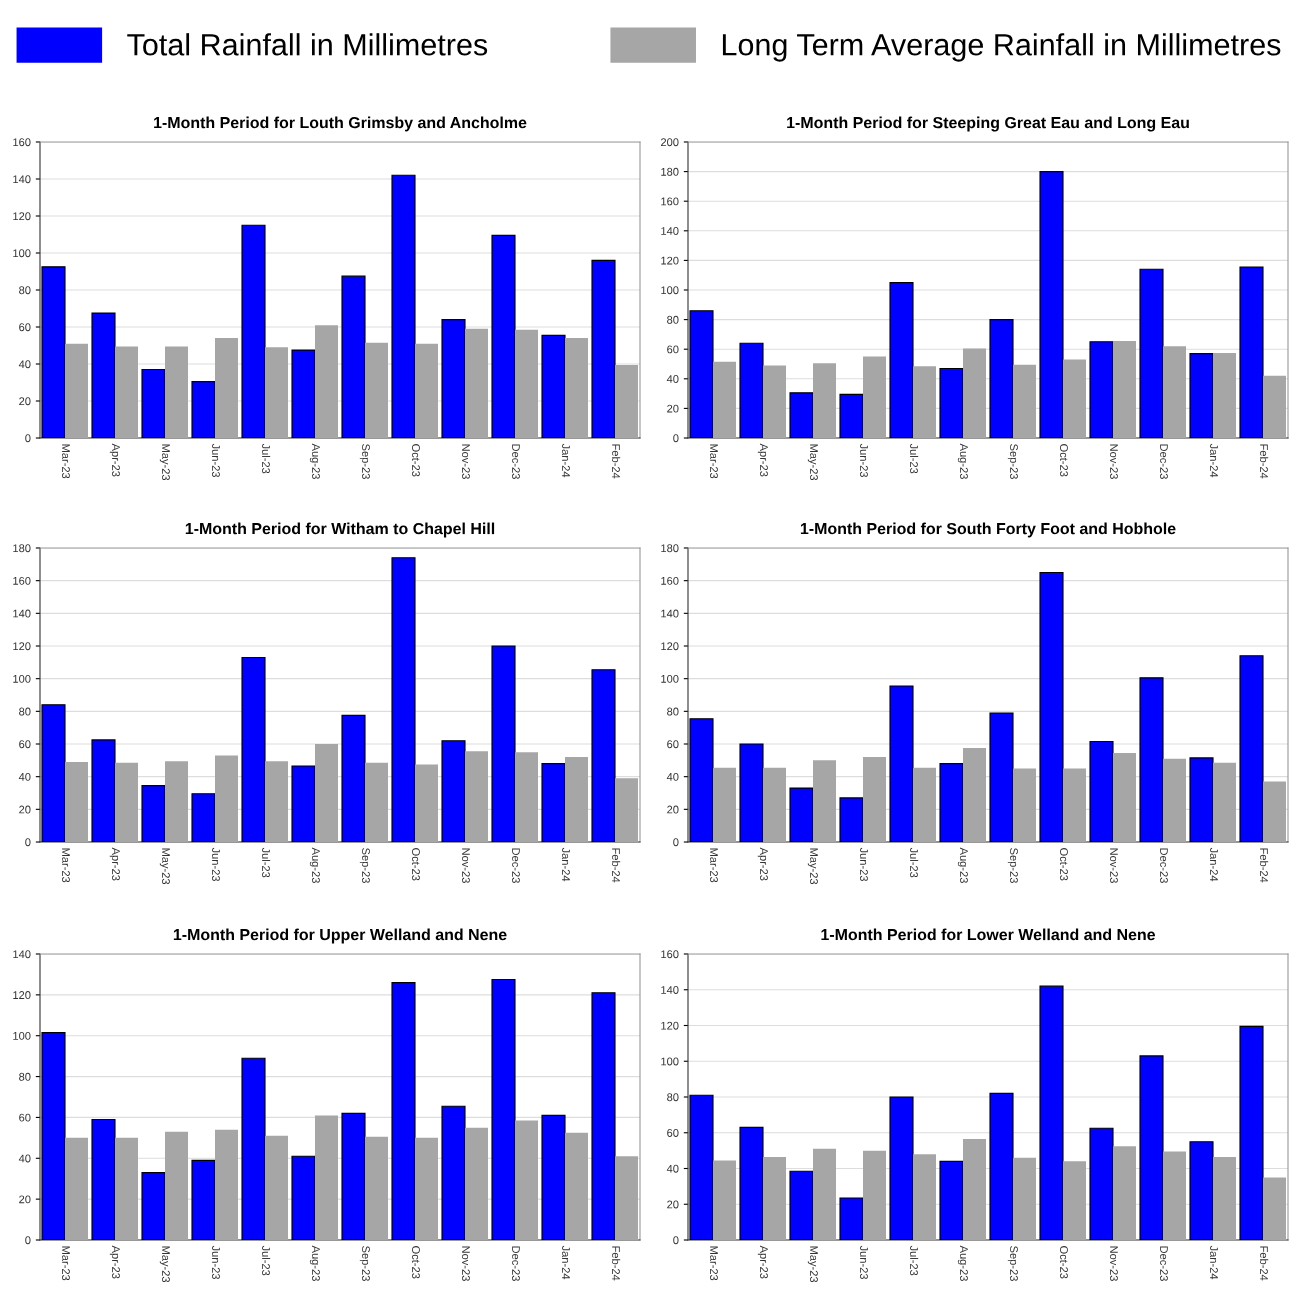  Describe the element at coordinates (25, 744) in the screenshot. I see `y-tick-label: 60` at that location.